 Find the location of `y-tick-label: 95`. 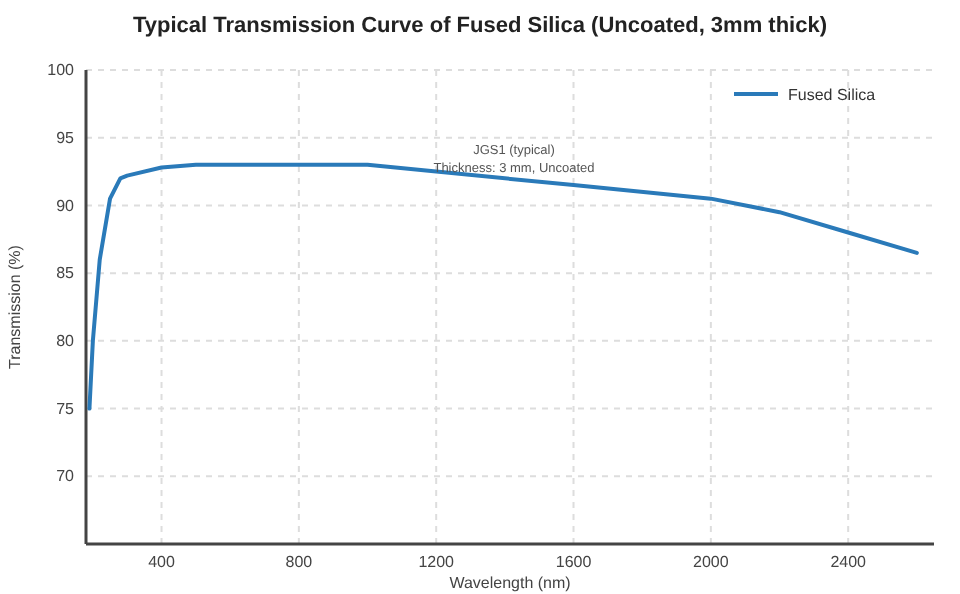

y-tick-label: 95 is located at coordinates (66, 137).